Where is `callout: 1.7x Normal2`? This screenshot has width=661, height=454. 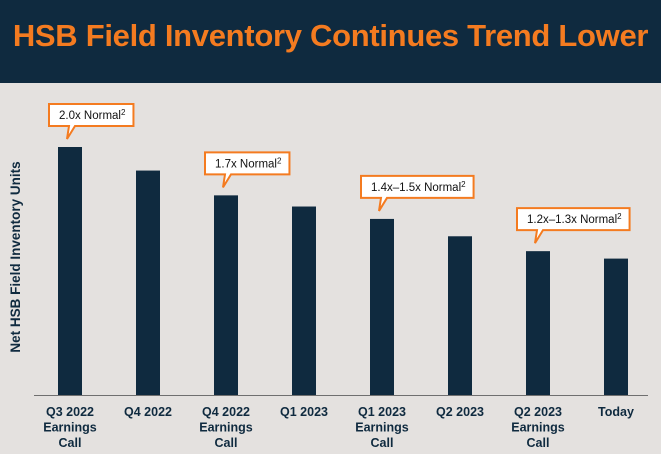 callout: 1.7x Normal2 is located at coordinates (247, 169).